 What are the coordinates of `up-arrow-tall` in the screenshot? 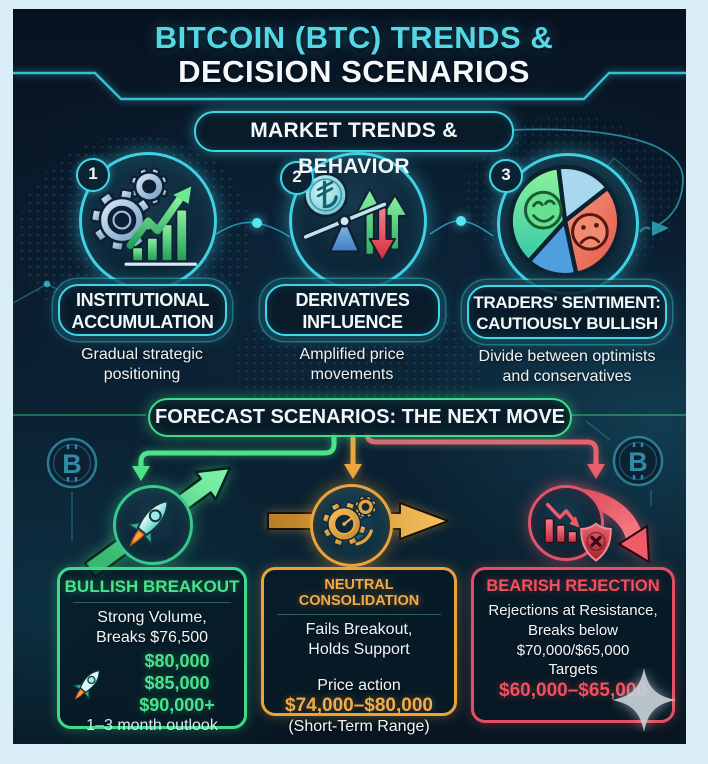 It's located at (382, 225).